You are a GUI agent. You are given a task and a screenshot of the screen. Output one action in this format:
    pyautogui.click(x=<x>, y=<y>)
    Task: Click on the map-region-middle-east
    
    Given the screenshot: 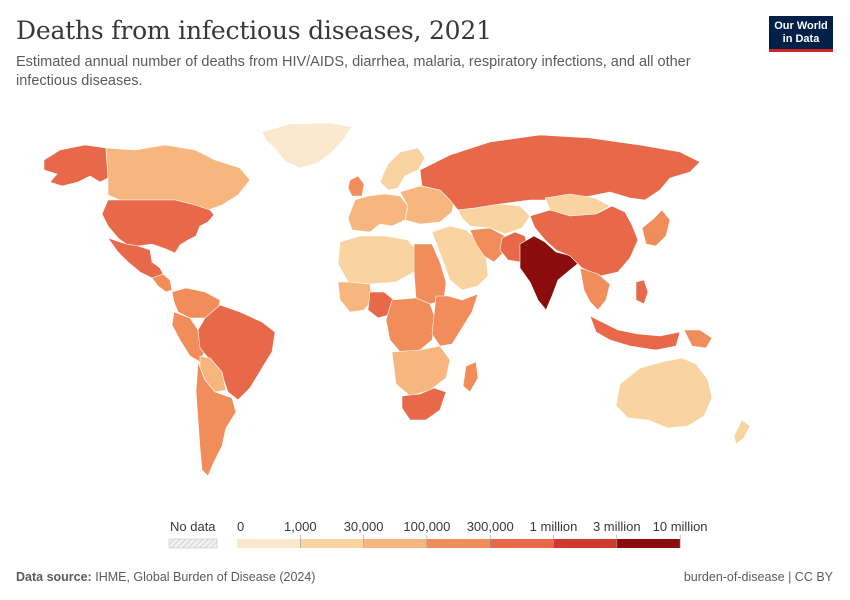 What is the action you would take?
    pyautogui.click(x=460, y=258)
    